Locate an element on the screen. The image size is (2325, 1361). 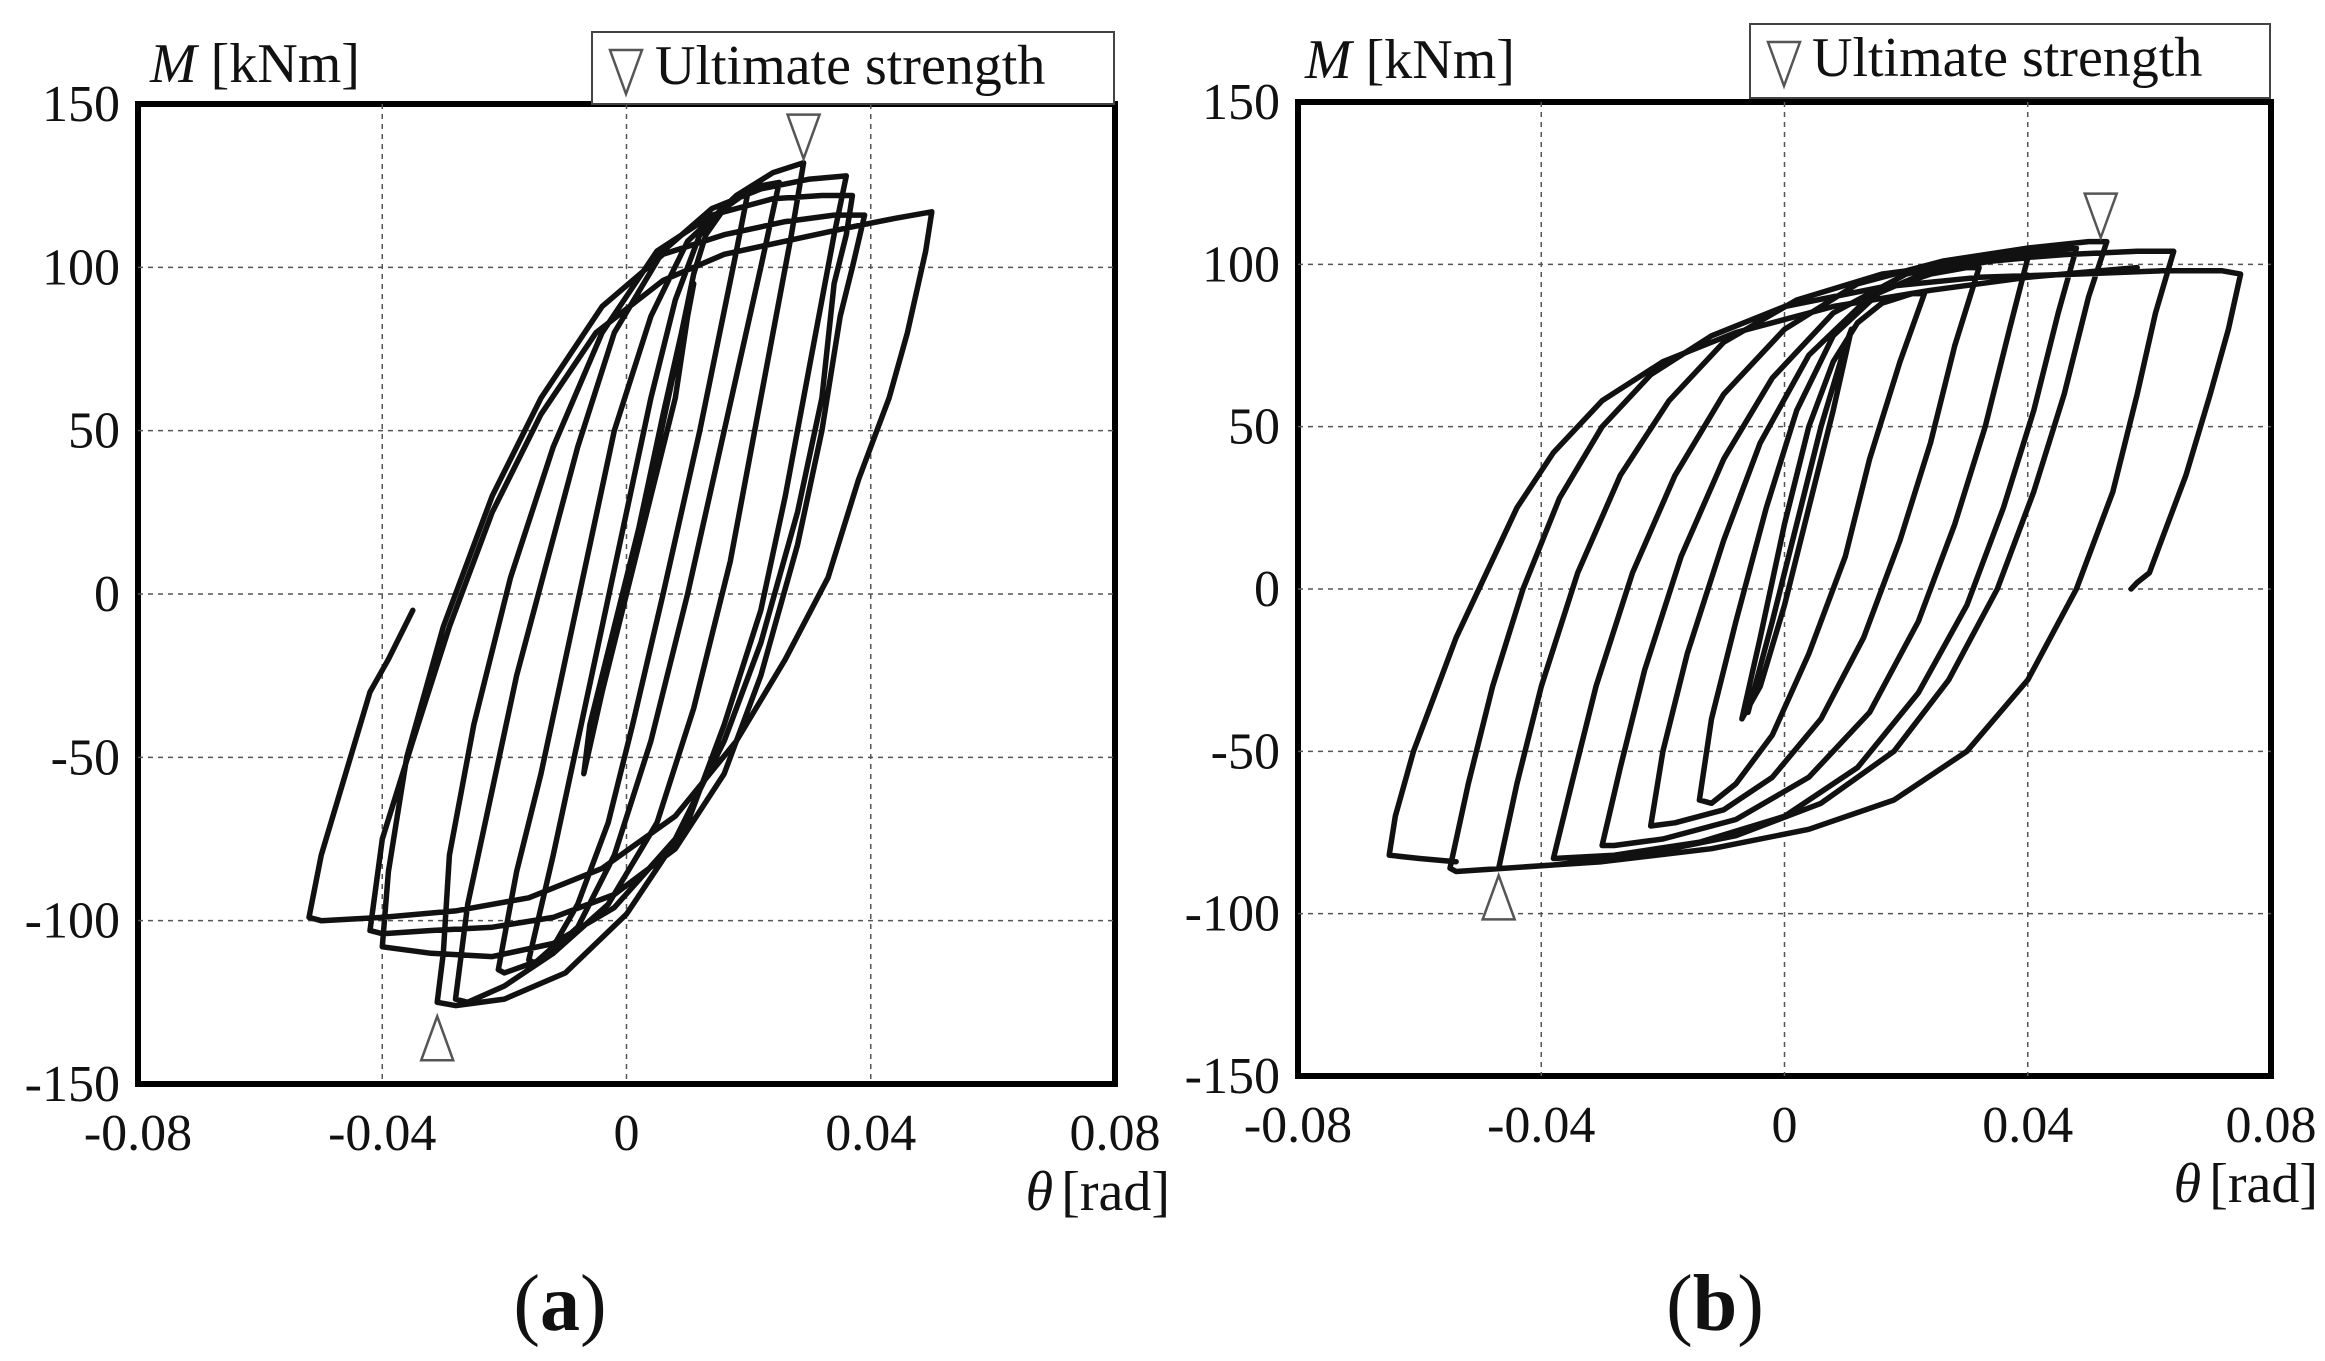
caption-a: (a) is located at coordinates (559, 1304).